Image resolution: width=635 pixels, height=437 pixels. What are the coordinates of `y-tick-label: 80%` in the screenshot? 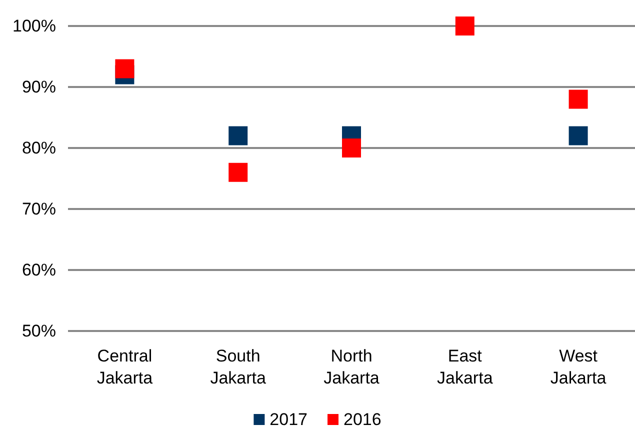 It's located at (39, 148).